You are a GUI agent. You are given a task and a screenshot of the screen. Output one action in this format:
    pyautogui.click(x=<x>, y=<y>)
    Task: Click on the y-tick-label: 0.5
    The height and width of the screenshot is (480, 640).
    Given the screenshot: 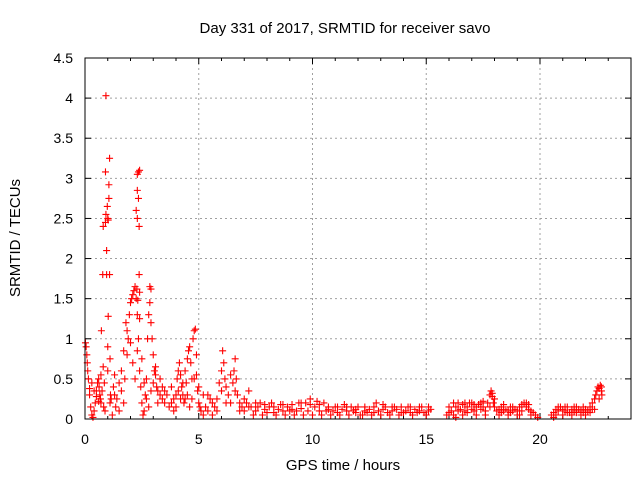 What is the action you would take?
    pyautogui.click(x=64, y=379)
    